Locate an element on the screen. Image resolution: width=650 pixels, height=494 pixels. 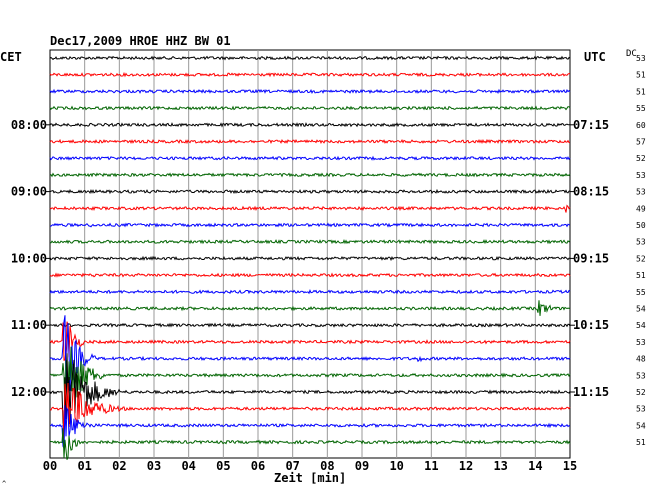
dc-value: 49 is located at coordinates (641, 208).